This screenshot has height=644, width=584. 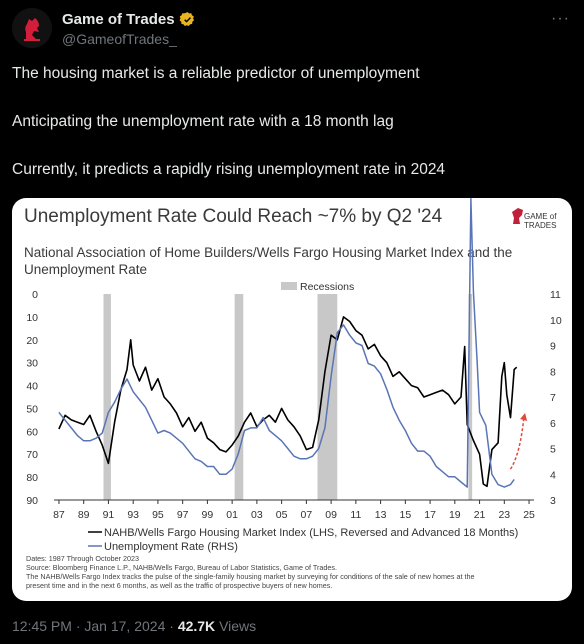 What do you see at coordinates (59, 515) in the screenshot?
I see `x-tick-label: 87` at bounding box center [59, 515].